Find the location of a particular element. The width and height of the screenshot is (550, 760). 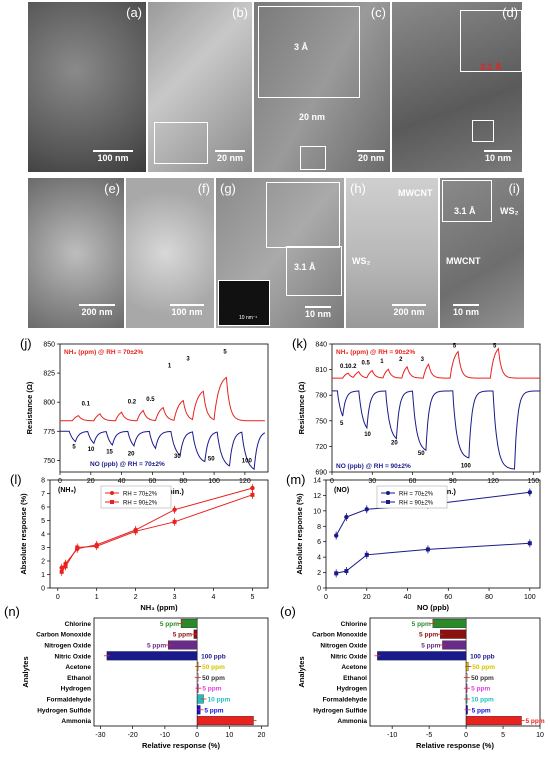

chart-title: (NH₃) is located at coordinates (67, 490).